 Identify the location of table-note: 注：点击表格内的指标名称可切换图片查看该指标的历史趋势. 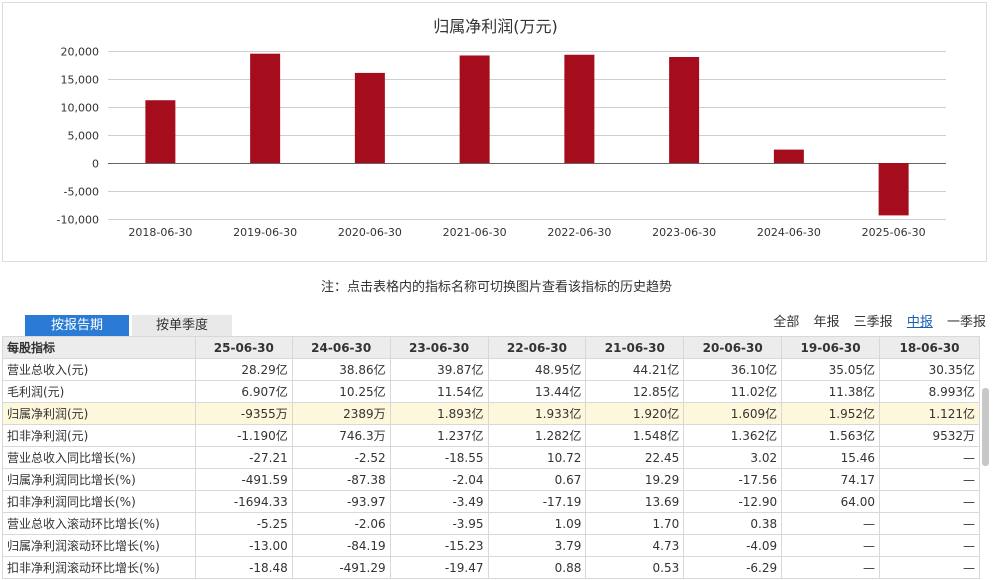
(496, 287).